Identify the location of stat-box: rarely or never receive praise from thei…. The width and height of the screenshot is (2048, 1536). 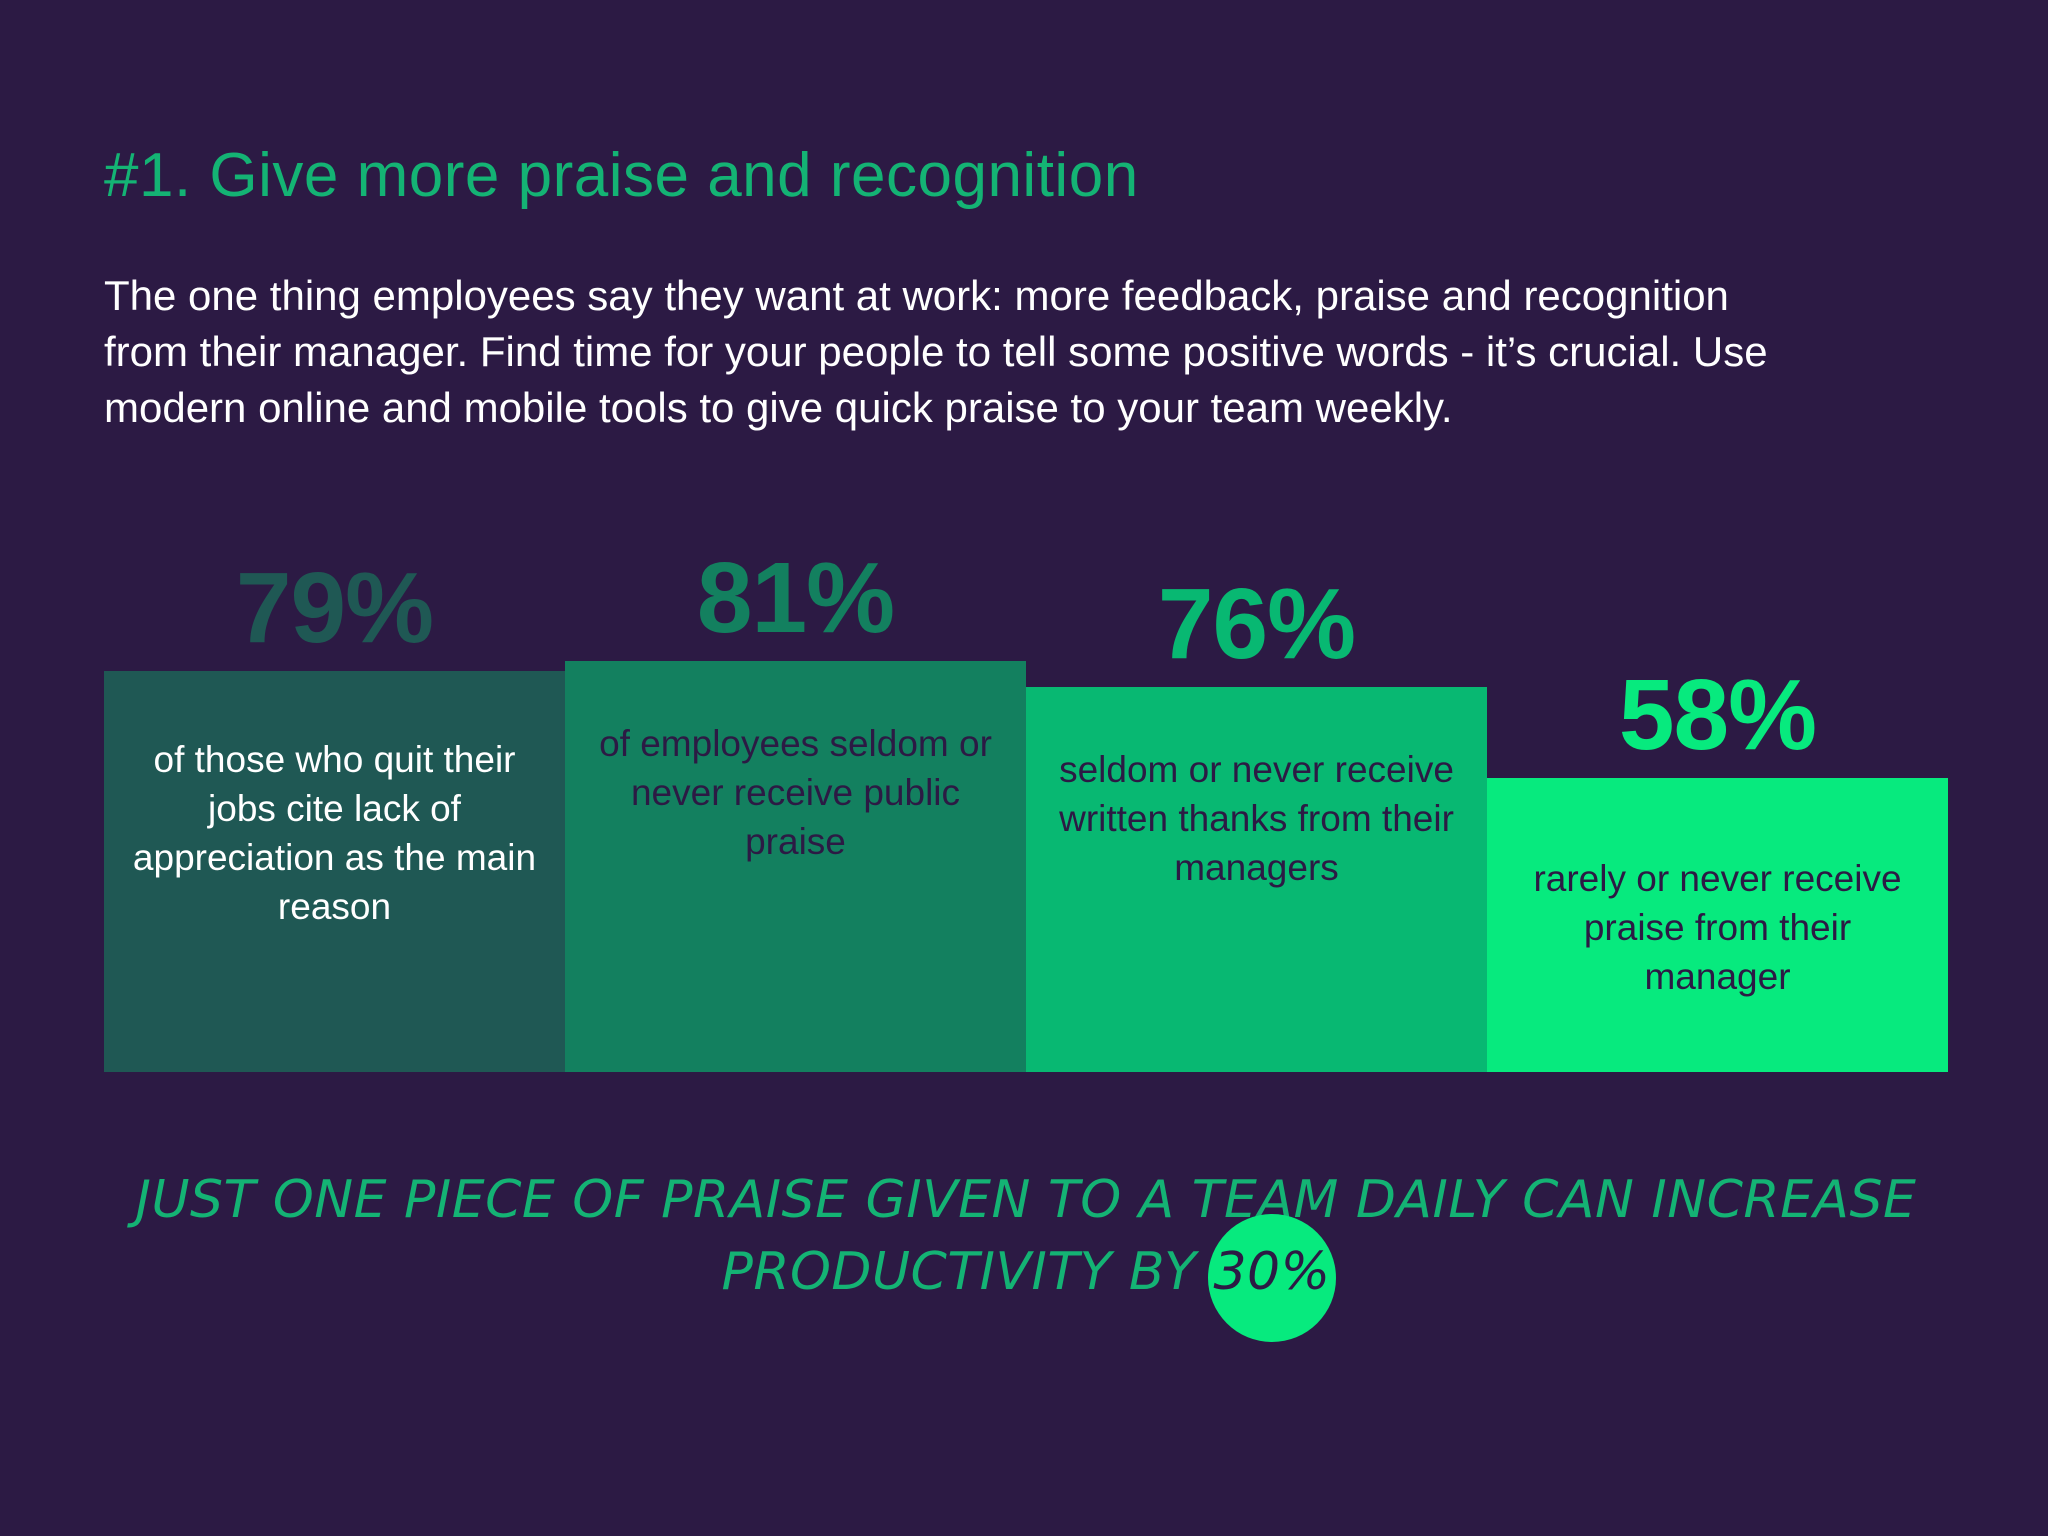
(1717, 925).